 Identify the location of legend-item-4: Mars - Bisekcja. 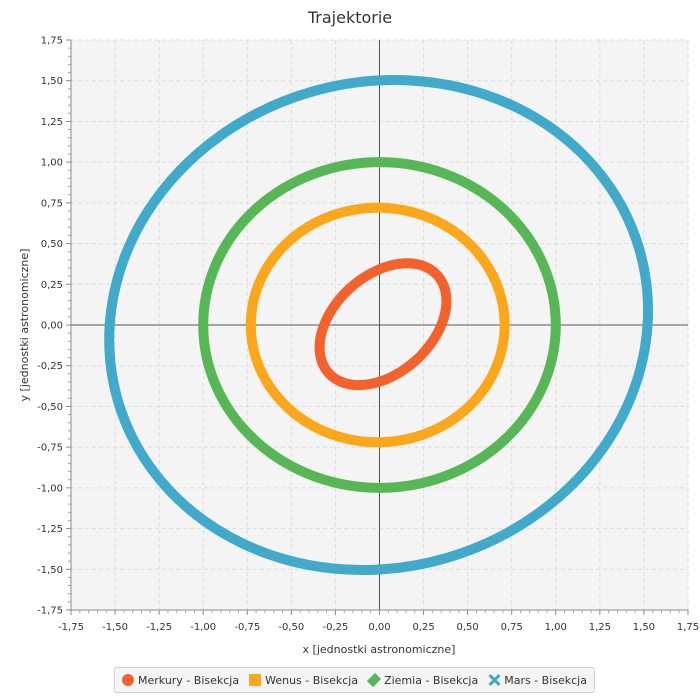
(537, 680).